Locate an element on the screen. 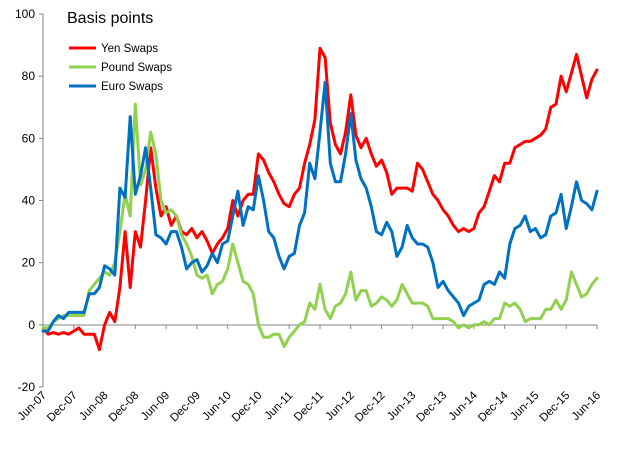 This screenshot has height=449, width=620. y-tick-label: 20 is located at coordinates (29, 263).